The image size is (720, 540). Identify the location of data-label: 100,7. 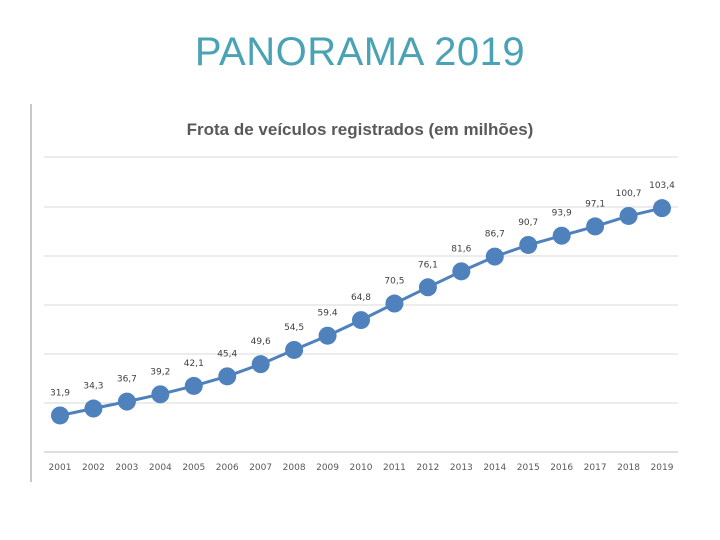
(629, 194).